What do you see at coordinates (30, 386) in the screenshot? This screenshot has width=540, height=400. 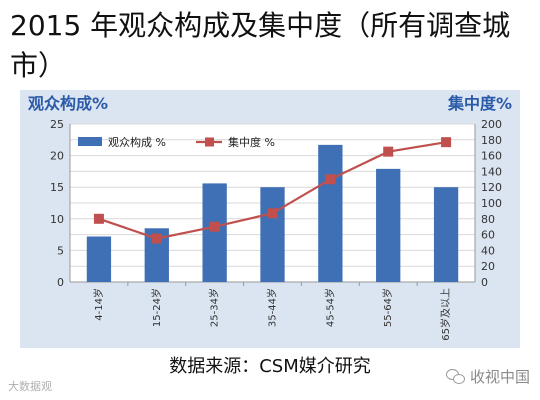 I see `watermark-left: 大数据观` at bounding box center [30, 386].